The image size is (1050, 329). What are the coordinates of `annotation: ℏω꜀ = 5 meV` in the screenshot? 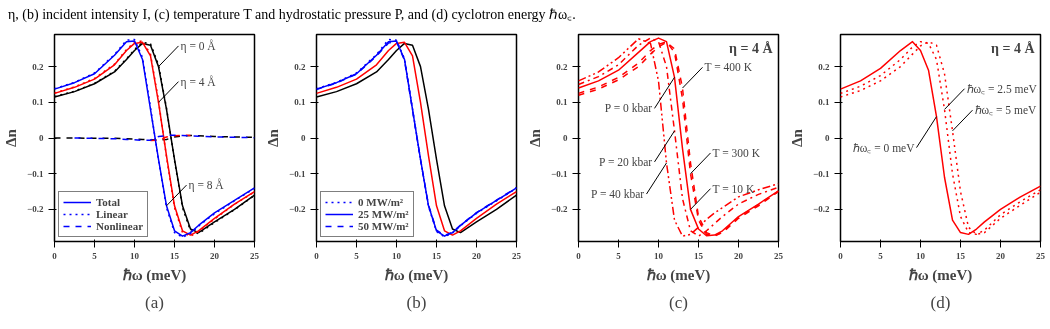 It's located at (1005, 110).